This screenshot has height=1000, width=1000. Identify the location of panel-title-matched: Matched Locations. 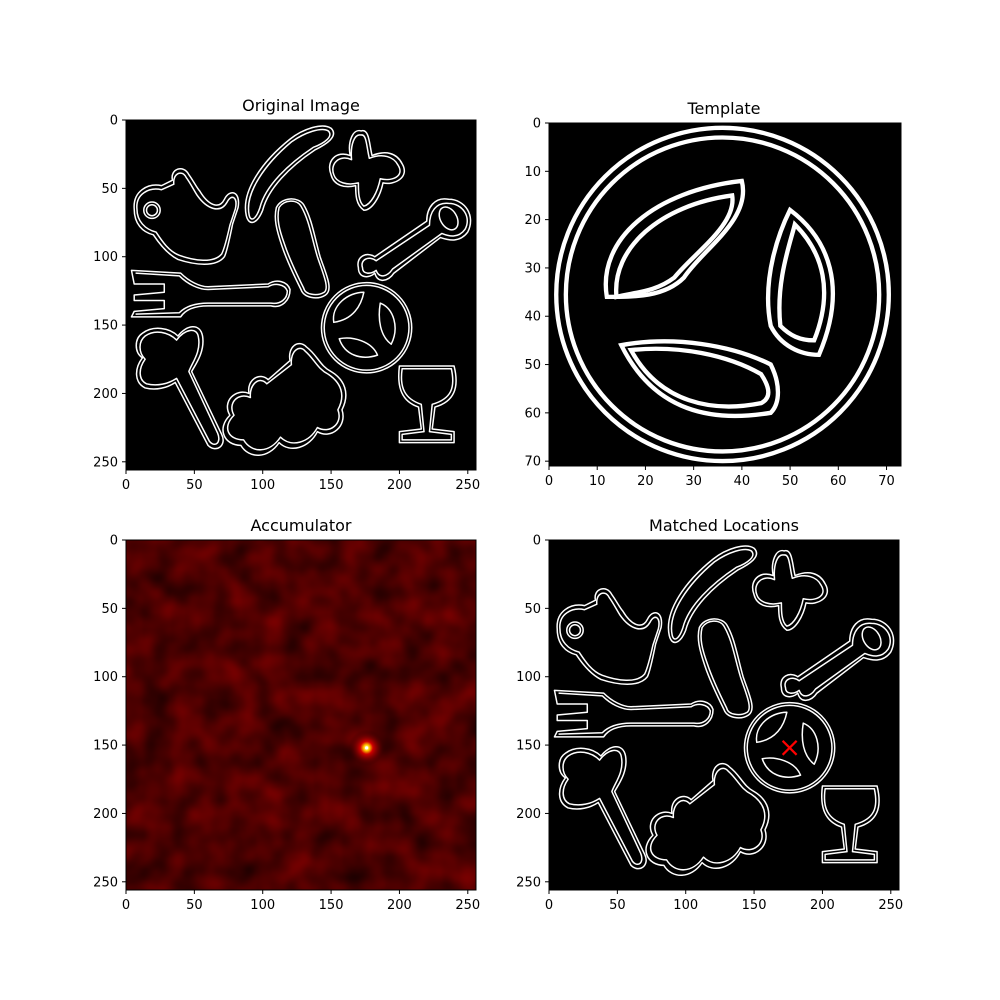
(724, 525).